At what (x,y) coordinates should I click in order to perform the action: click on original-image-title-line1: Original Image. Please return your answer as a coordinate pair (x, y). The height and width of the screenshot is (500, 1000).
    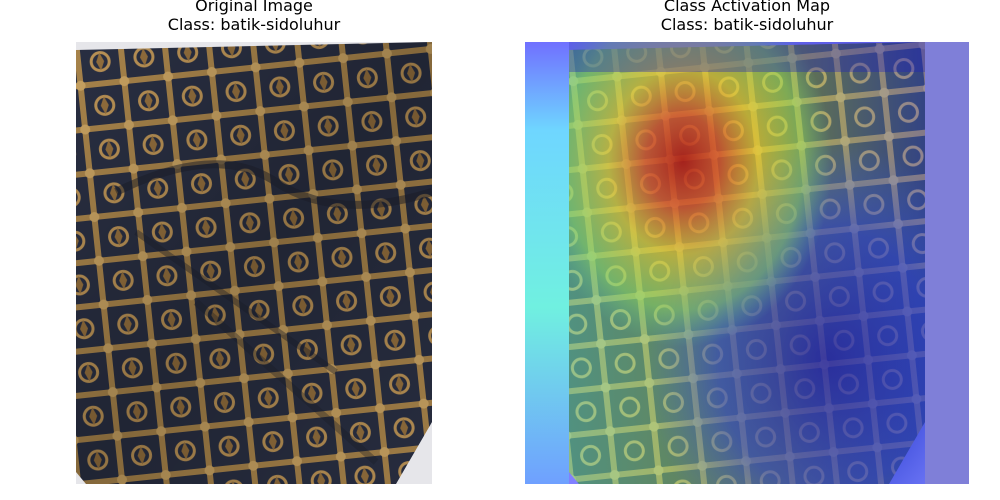
    Looking at the image, I should click on (254, 7).